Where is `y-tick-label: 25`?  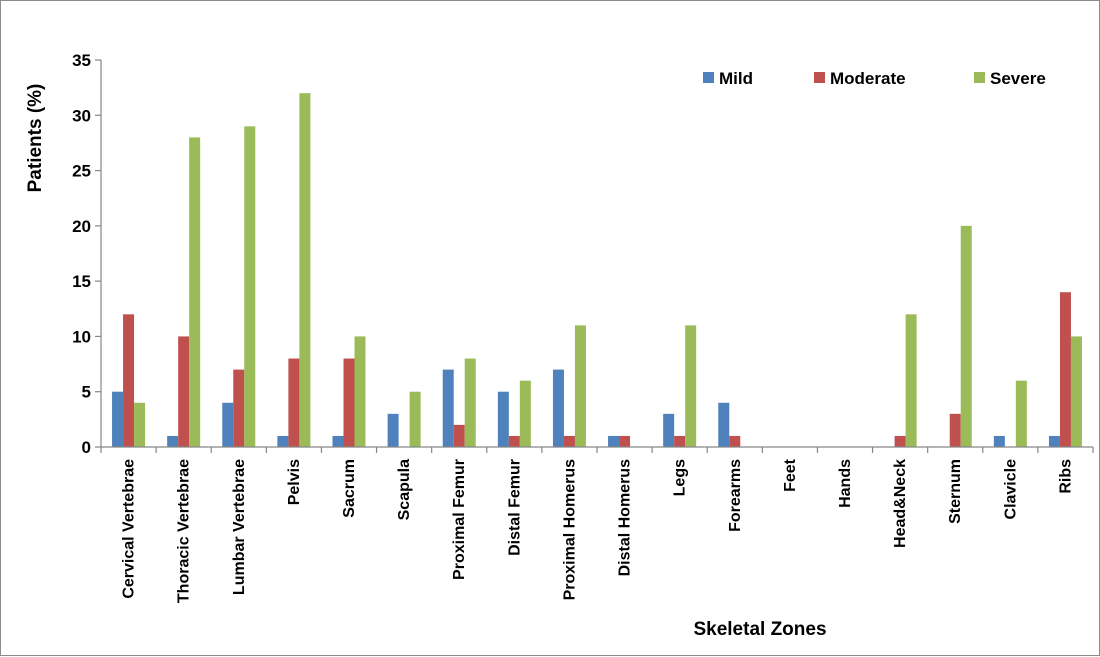
y-tick-label: 25 is located at coordinates (81, 171).